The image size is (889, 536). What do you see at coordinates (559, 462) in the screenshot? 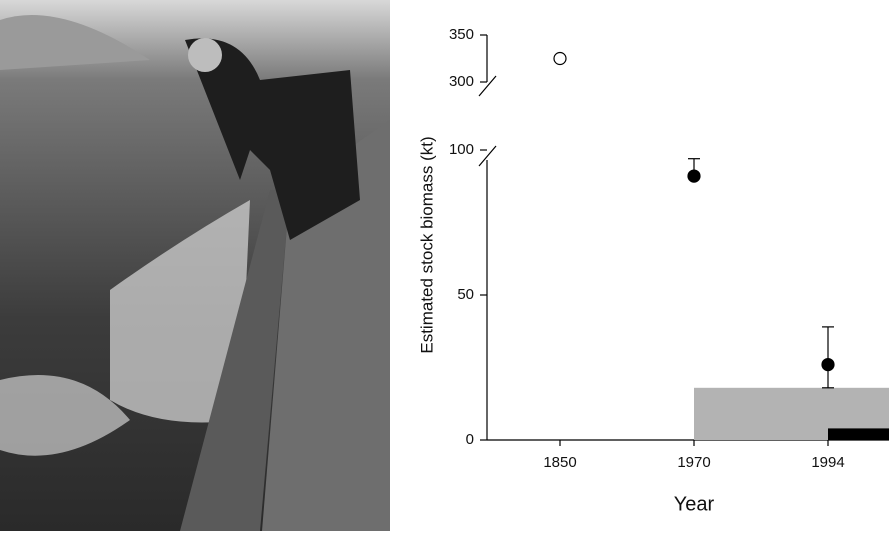
I see `x-tick-label: 1850` at bounding box center [559, 462].